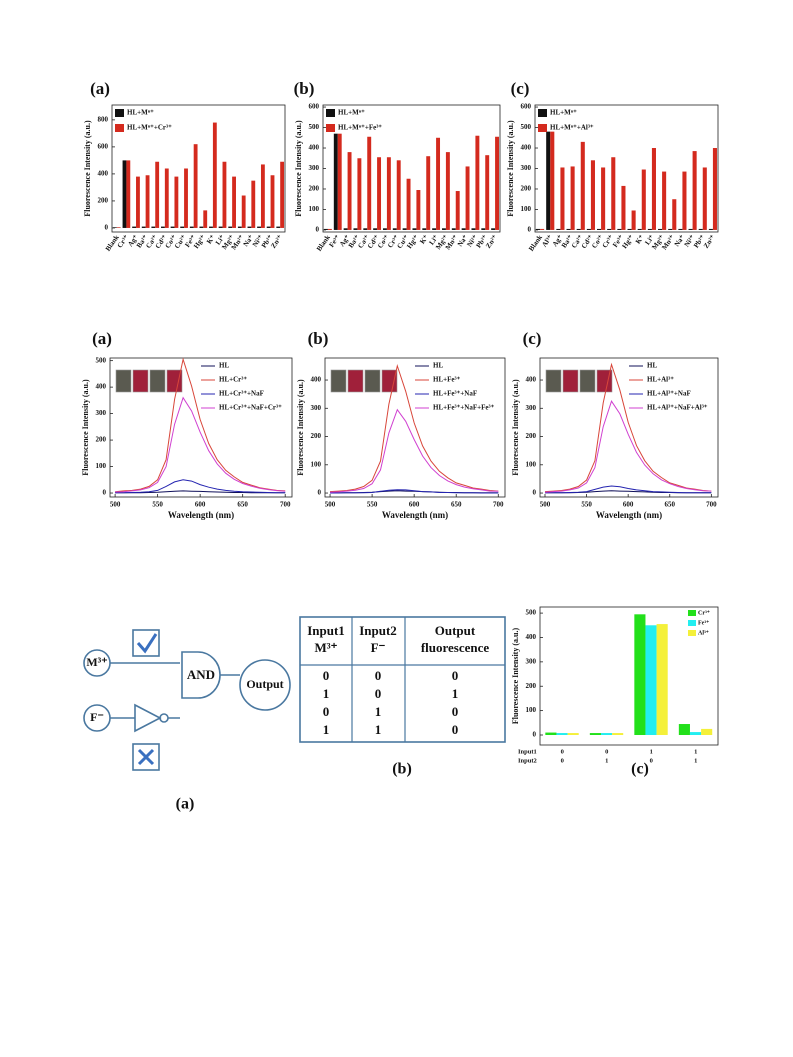  I want to click on legend-label: HL+Cr³⁺+NaF, so click(241, 394).